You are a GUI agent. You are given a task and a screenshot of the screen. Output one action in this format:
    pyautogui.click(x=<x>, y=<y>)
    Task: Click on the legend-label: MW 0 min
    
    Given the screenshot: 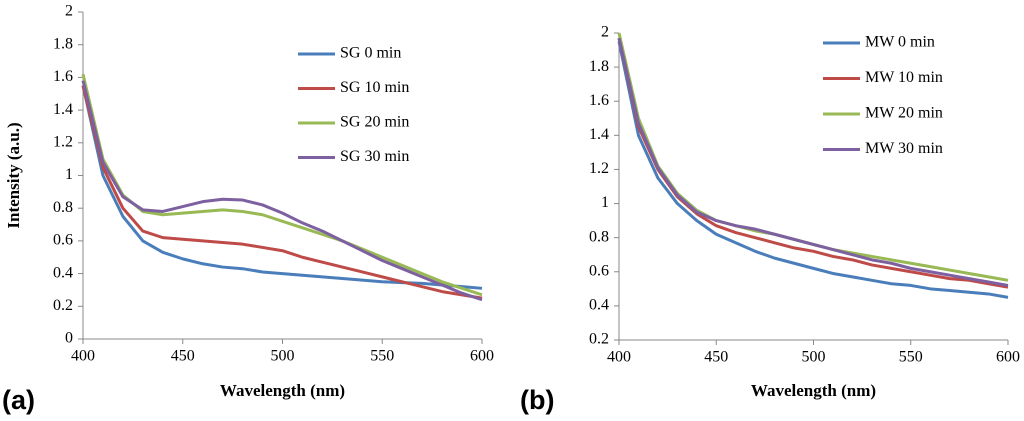 What is the action you would take?
    pyautogui.click(x=900, y=42)
    